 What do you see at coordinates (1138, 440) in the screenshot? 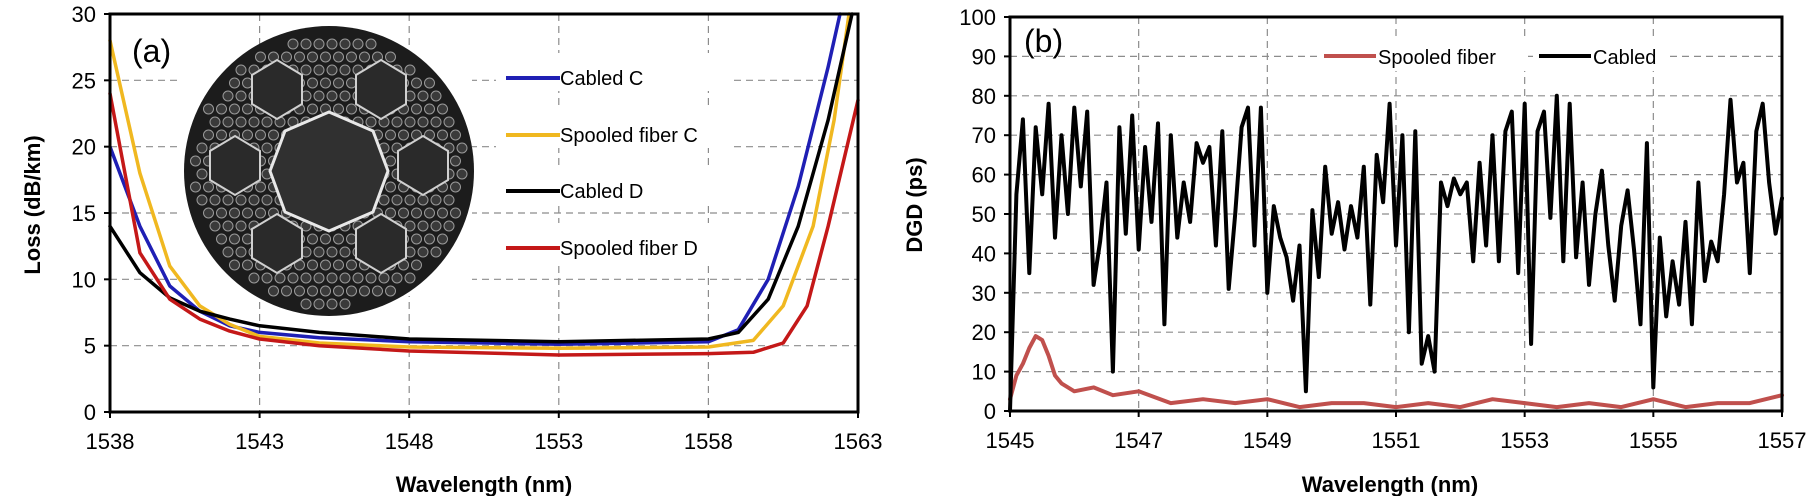
I see `x-tick-label: 1547` at bounding box center [1138, 440].